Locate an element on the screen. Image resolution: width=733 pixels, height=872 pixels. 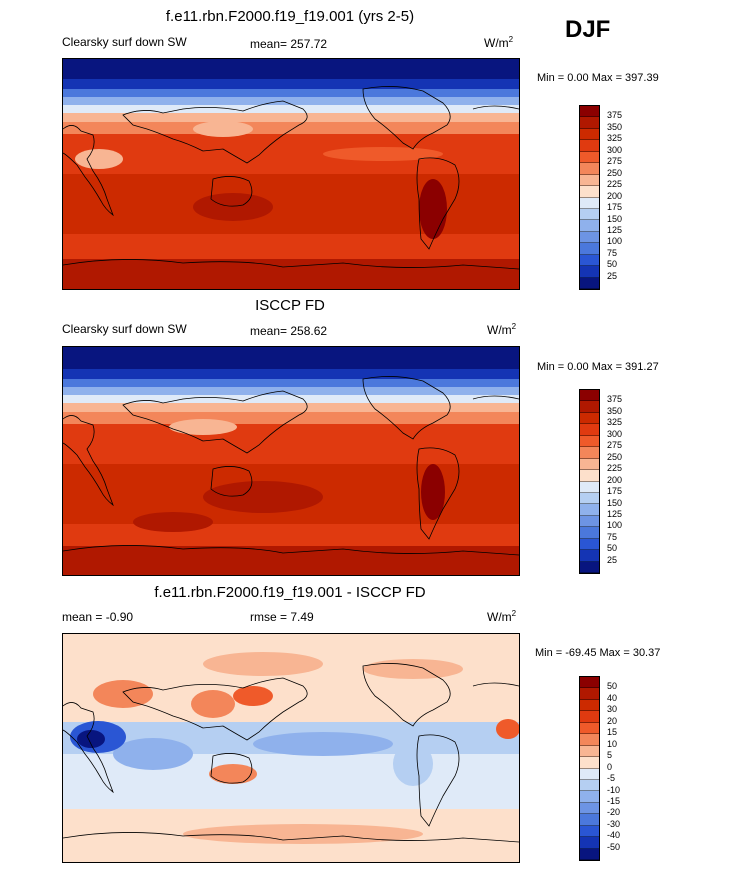
panel2-colorbar-swatches is located at coordinates (589, 481).